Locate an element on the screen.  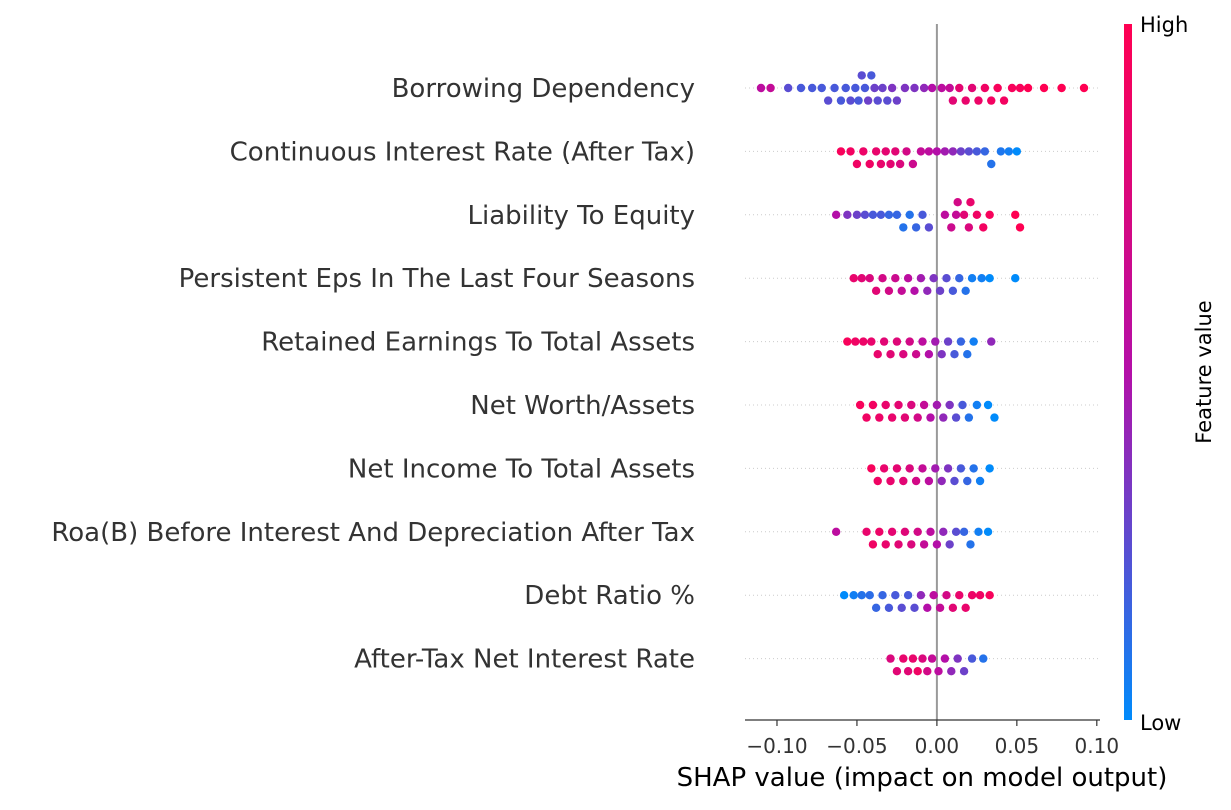
x-tick-label: −0.05 is located at coordinates (856, 746).